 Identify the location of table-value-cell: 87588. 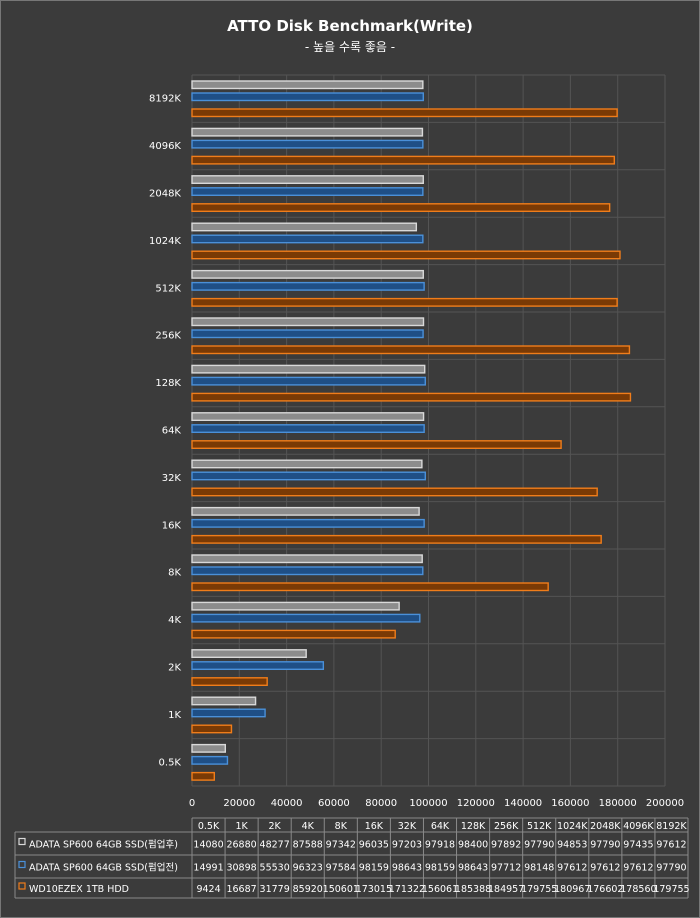
(308, 845).